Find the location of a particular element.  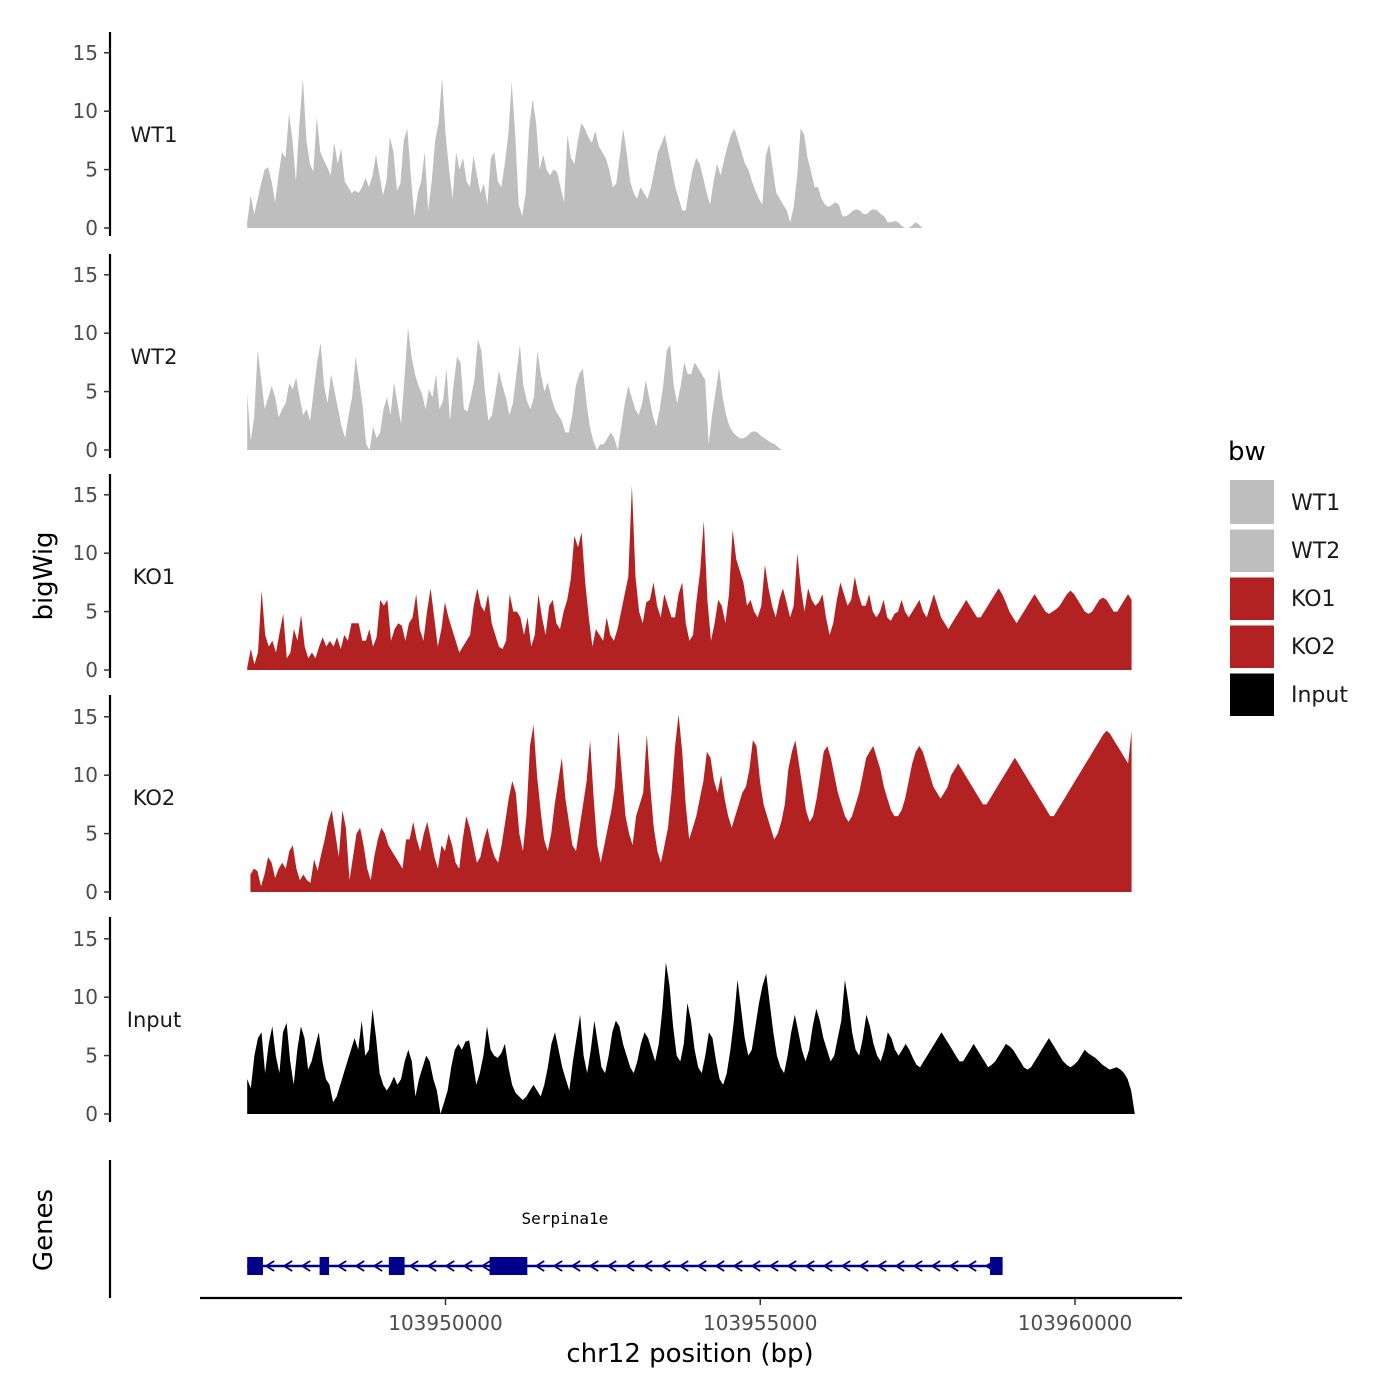

x-tick-label: 103960000 is located at coordinates (1075, 1323).